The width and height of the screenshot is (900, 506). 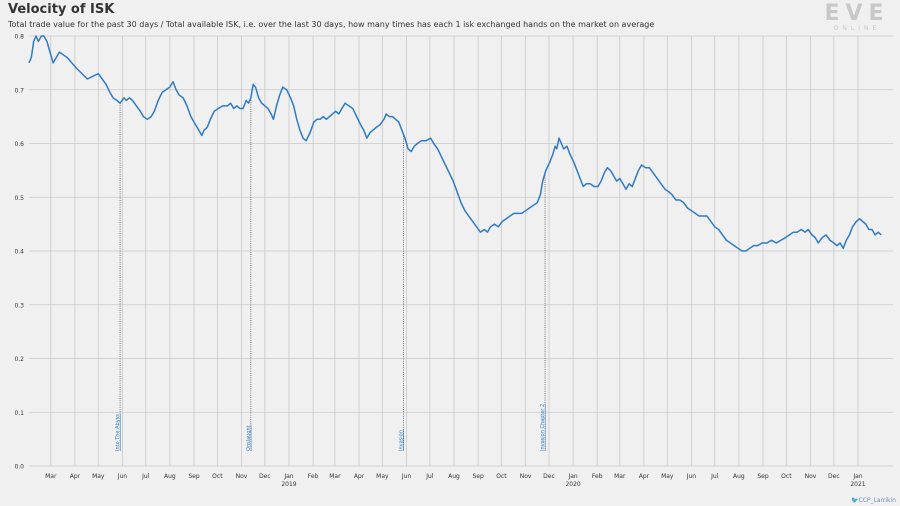 I want to click on release-marker-label: Invasion Chapter 2, so click(x=543, y=427).